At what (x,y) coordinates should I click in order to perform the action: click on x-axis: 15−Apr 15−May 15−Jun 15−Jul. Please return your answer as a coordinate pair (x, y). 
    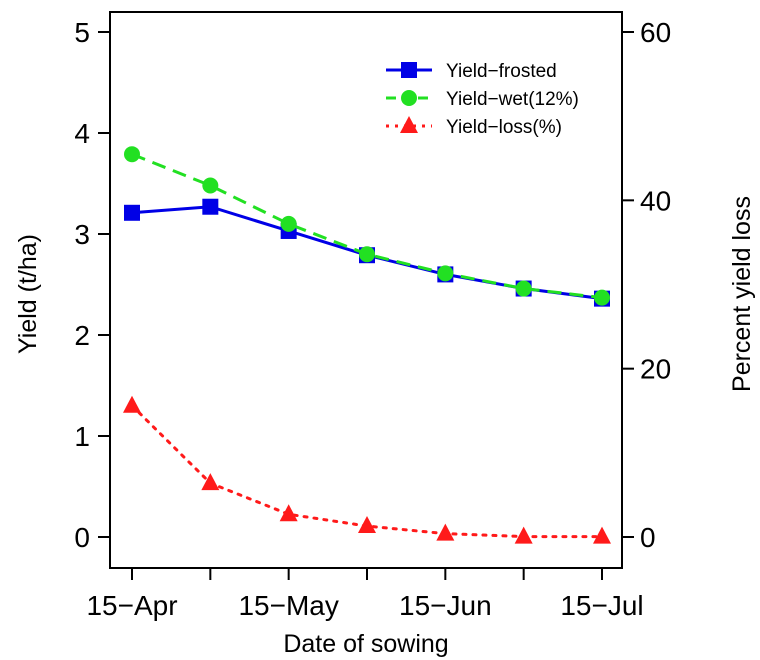
    Looking at the image, I should click on (365, 594).